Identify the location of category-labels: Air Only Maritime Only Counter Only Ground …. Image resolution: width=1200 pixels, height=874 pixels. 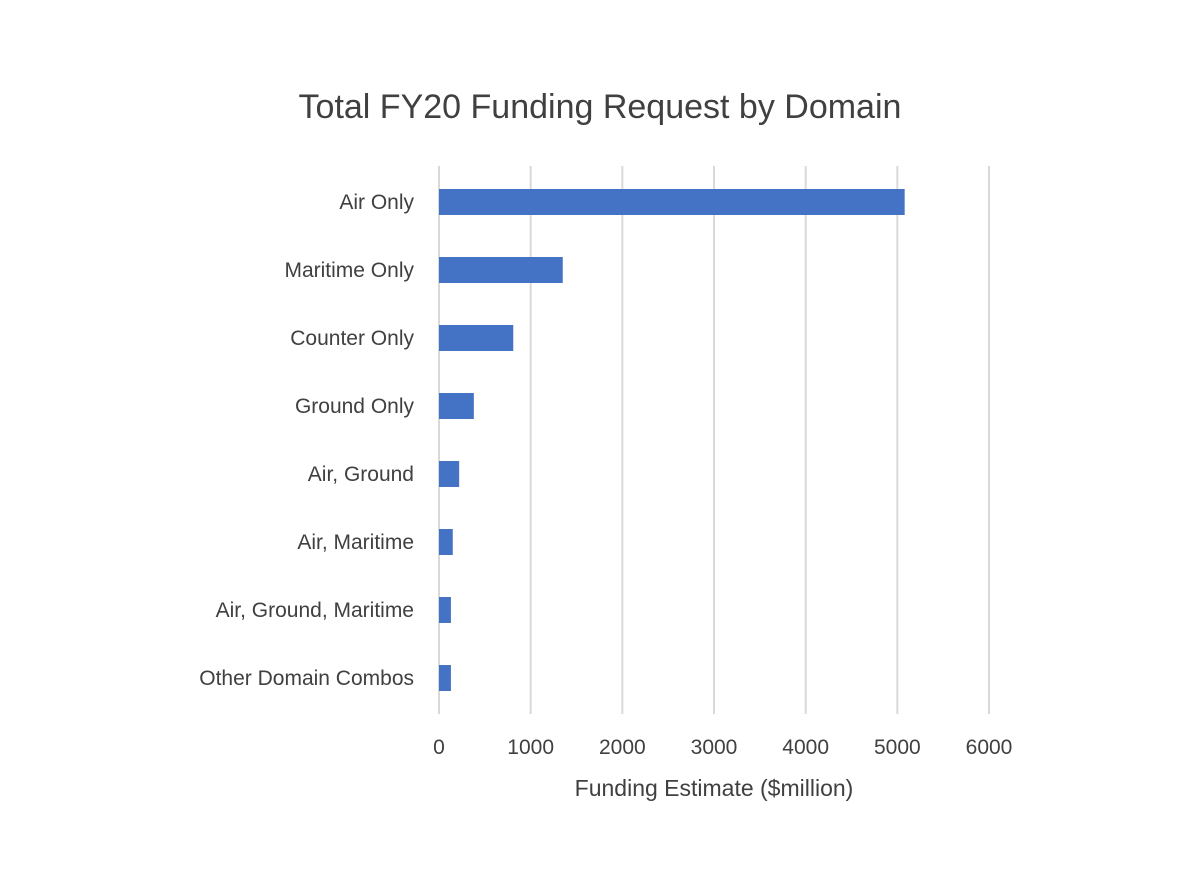
(306, 440).